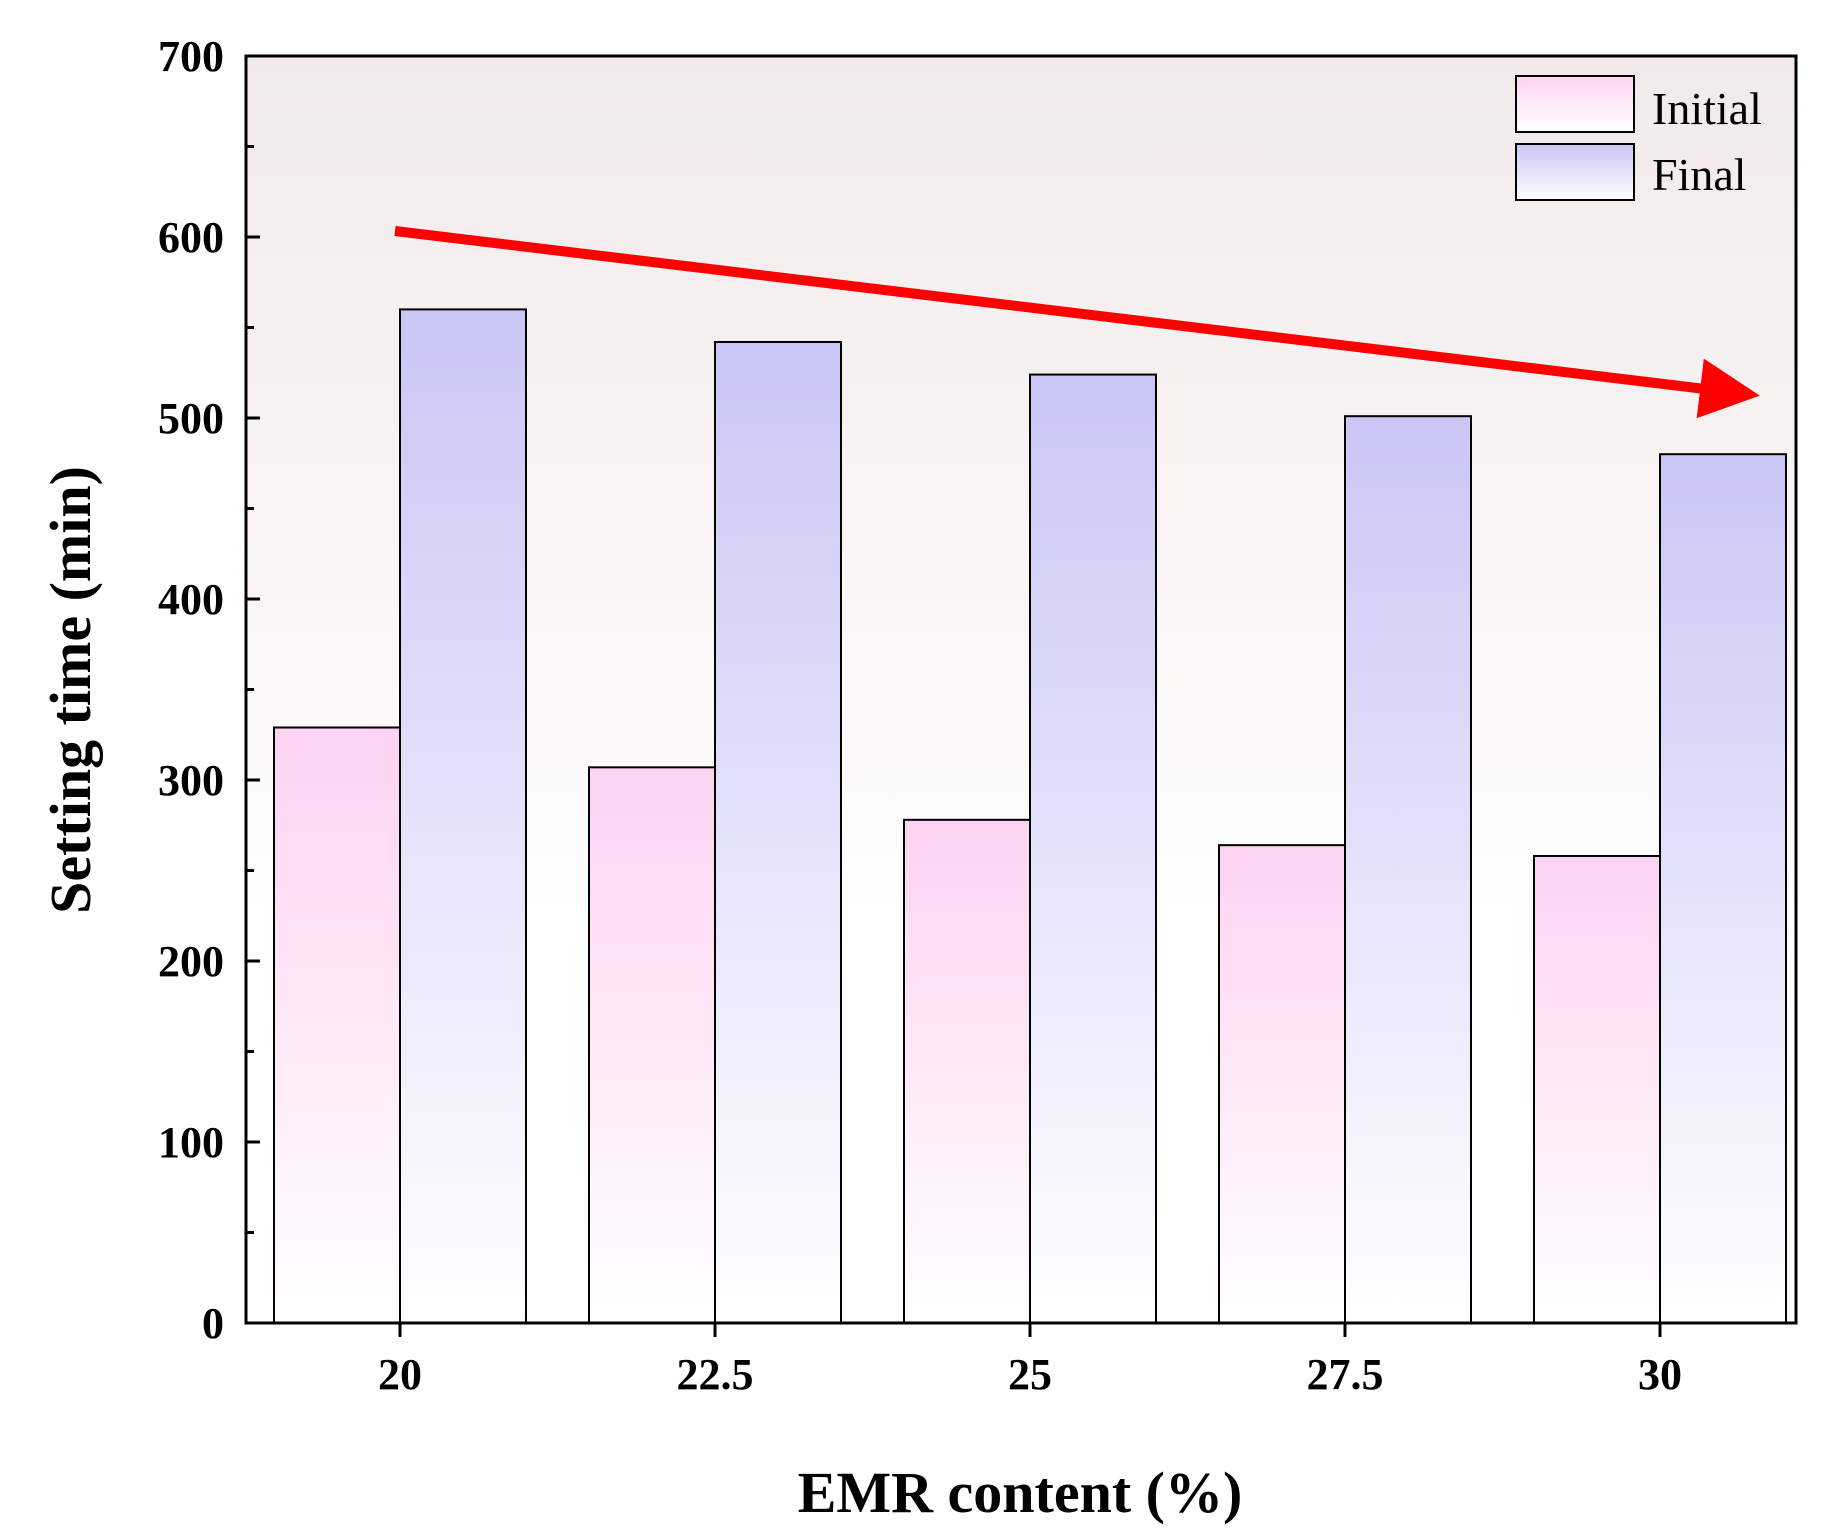  What do you see at coordinates (1638, 138) in the screenshot?
I see `legend: Initial Final` at bounding box center [1638, 138].